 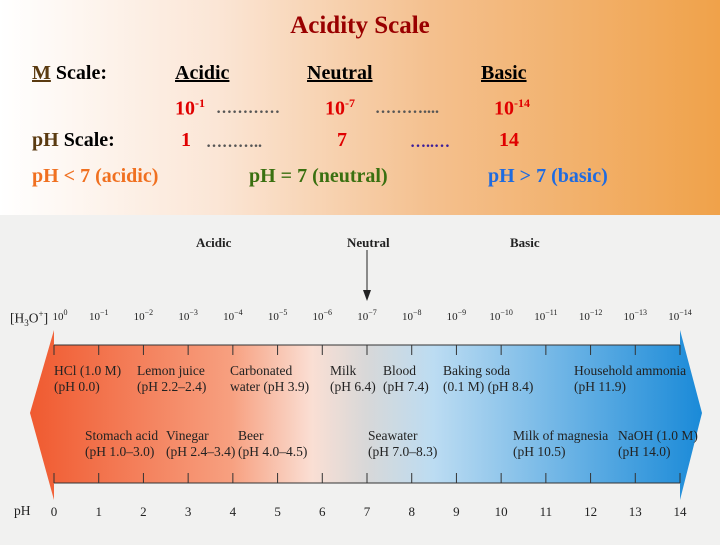 I want to click on conc-tick-label: 10⁻⁶, so click(x=323, y=315).